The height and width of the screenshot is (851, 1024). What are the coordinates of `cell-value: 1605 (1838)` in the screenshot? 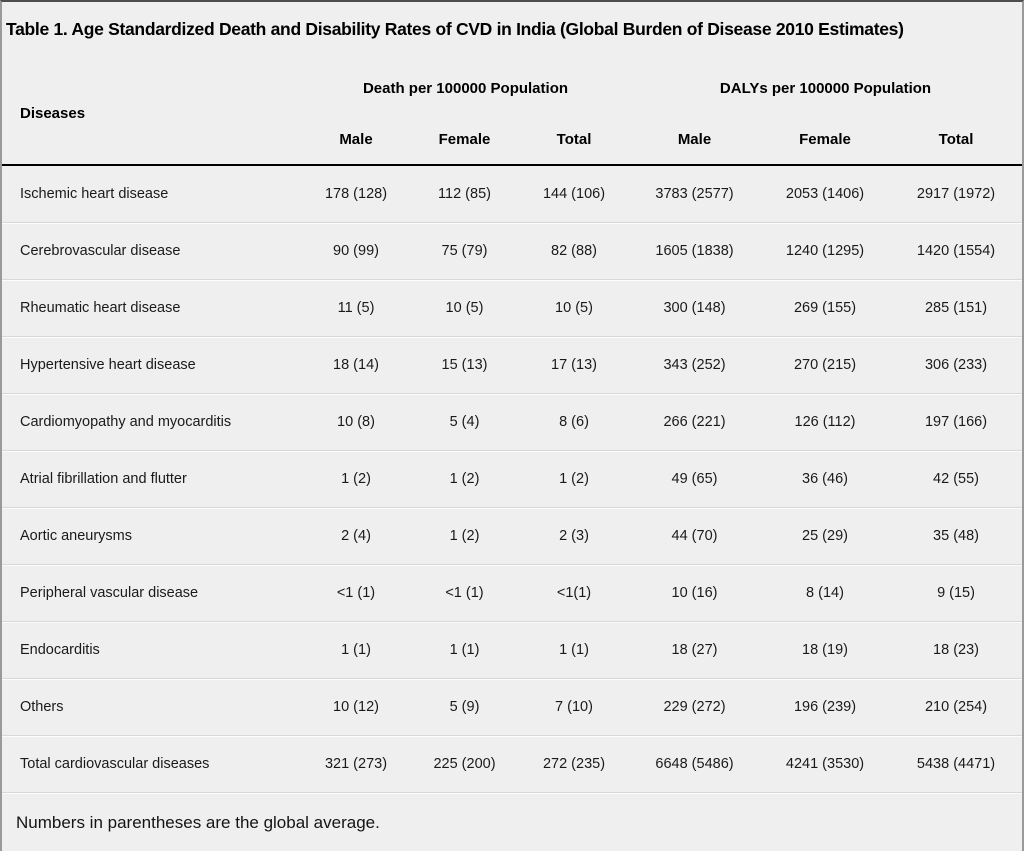 It's located at (694, 250).